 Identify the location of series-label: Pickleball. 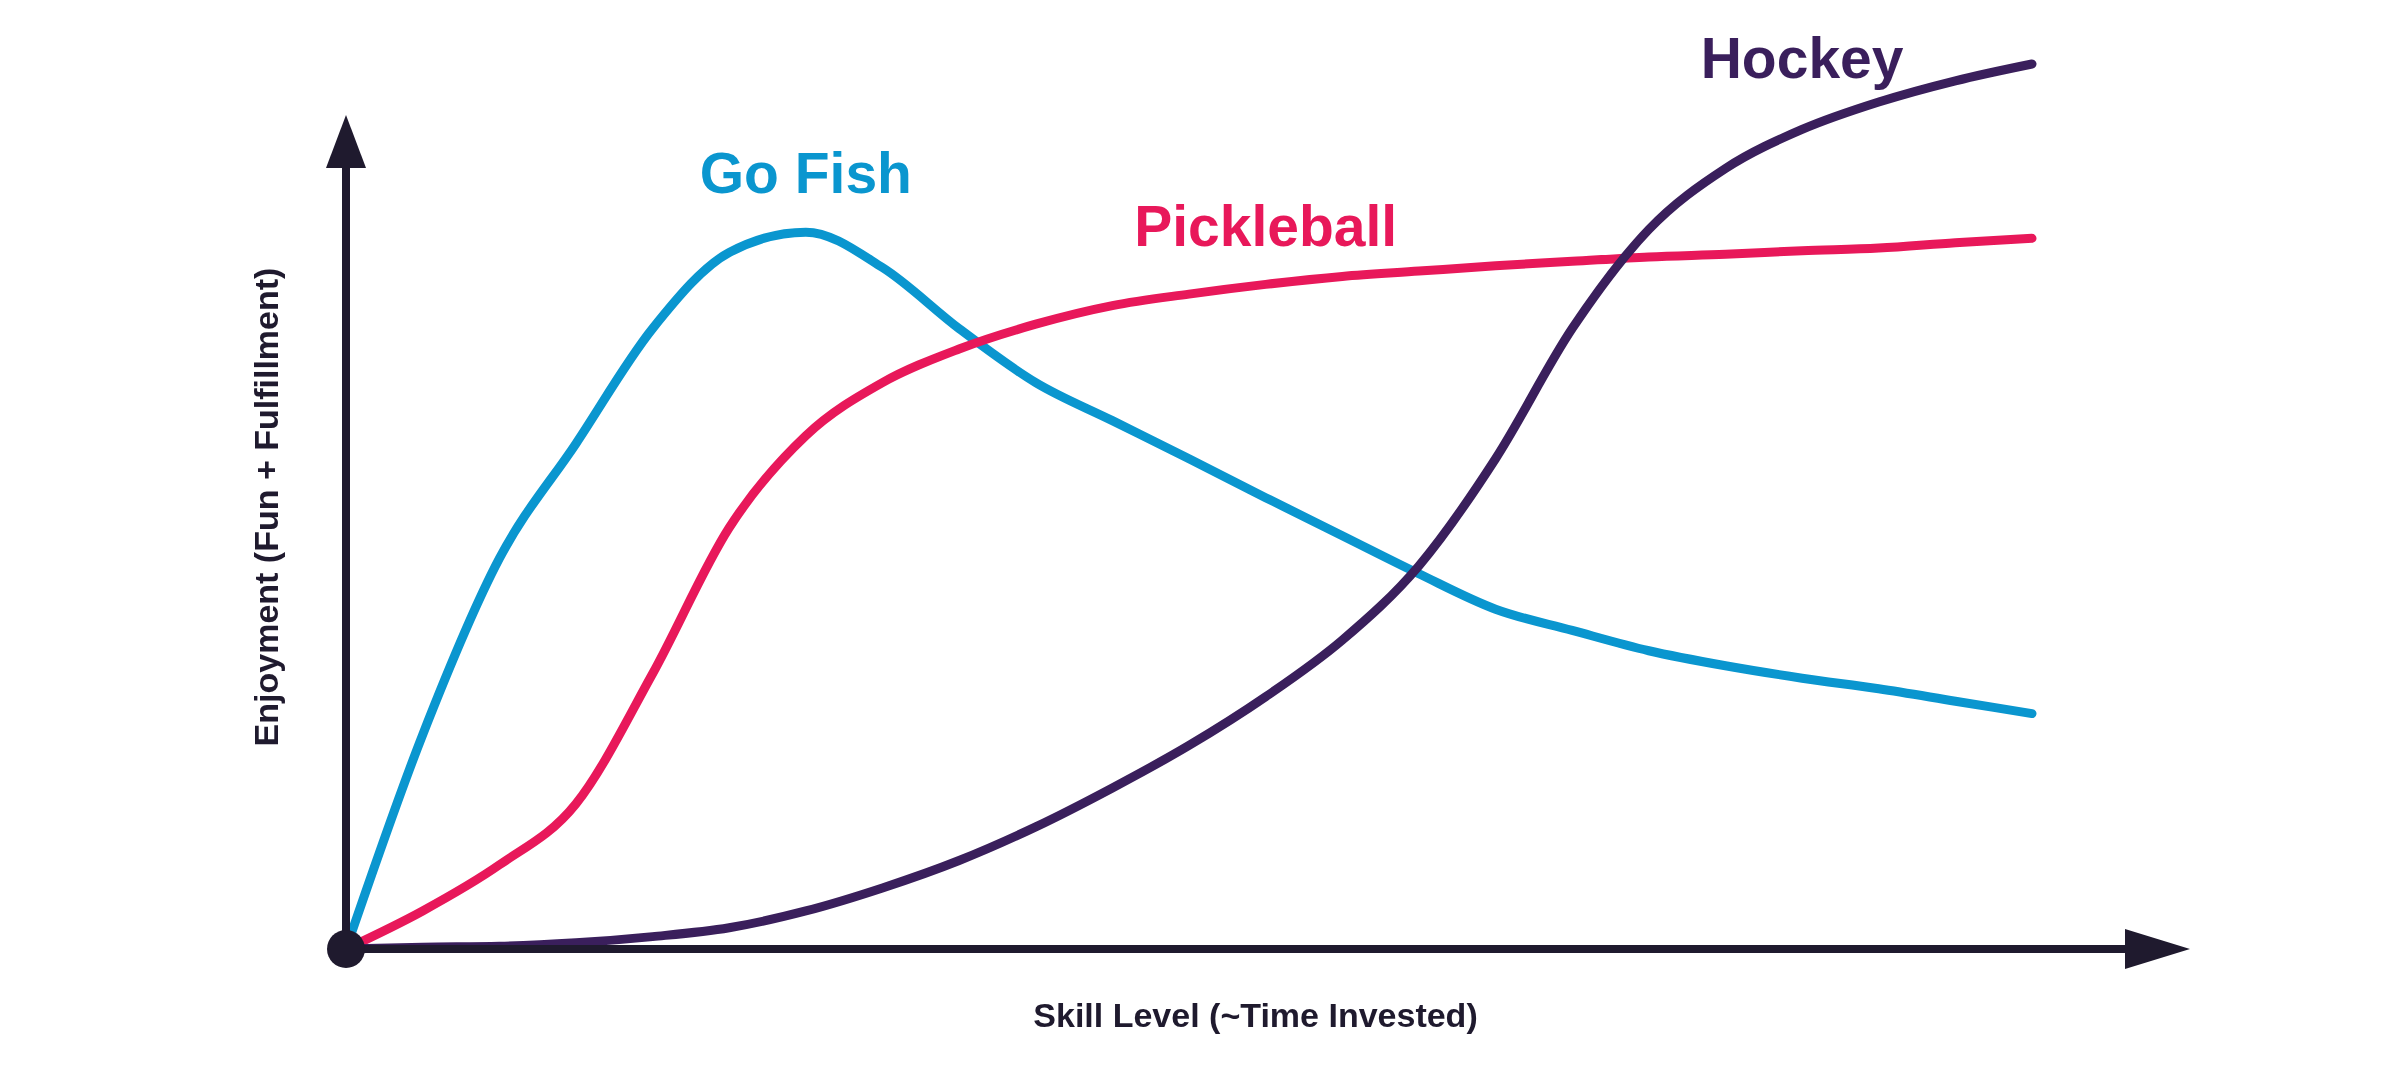
(1266, 226).